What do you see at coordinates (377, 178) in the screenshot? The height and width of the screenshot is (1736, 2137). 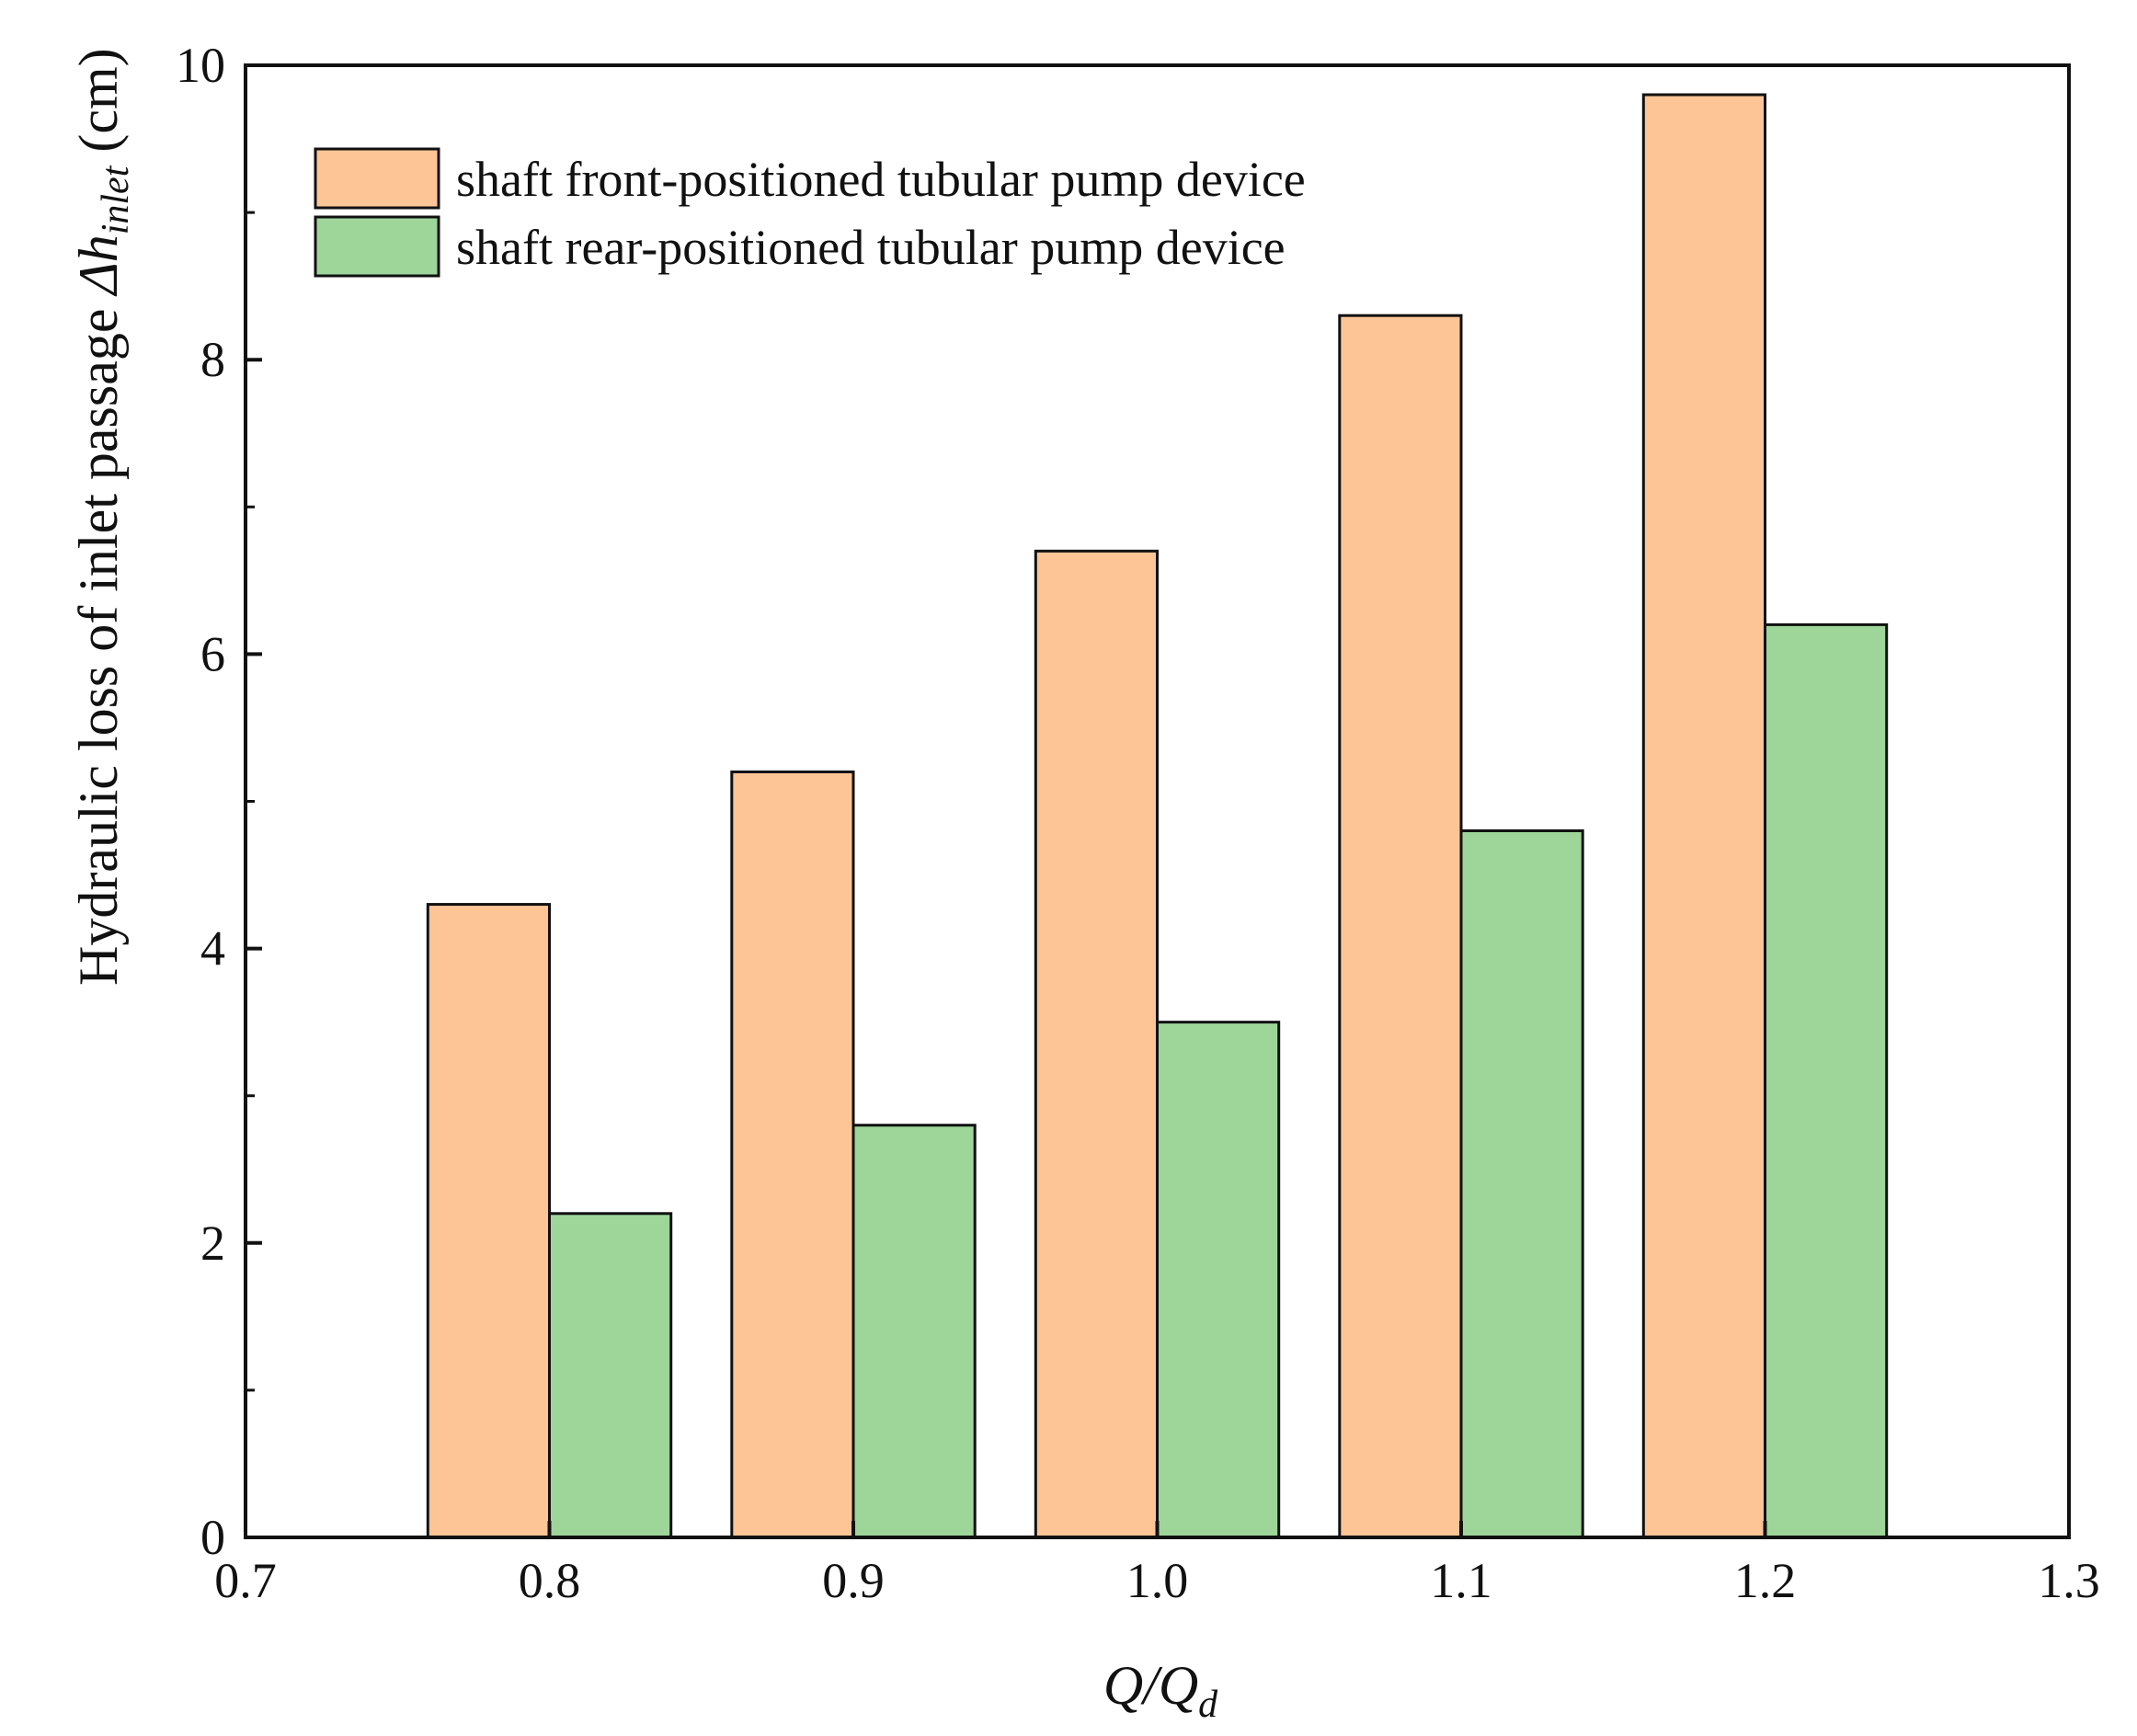 I see `legend-swatch-front` at bounding box center [377, 178].